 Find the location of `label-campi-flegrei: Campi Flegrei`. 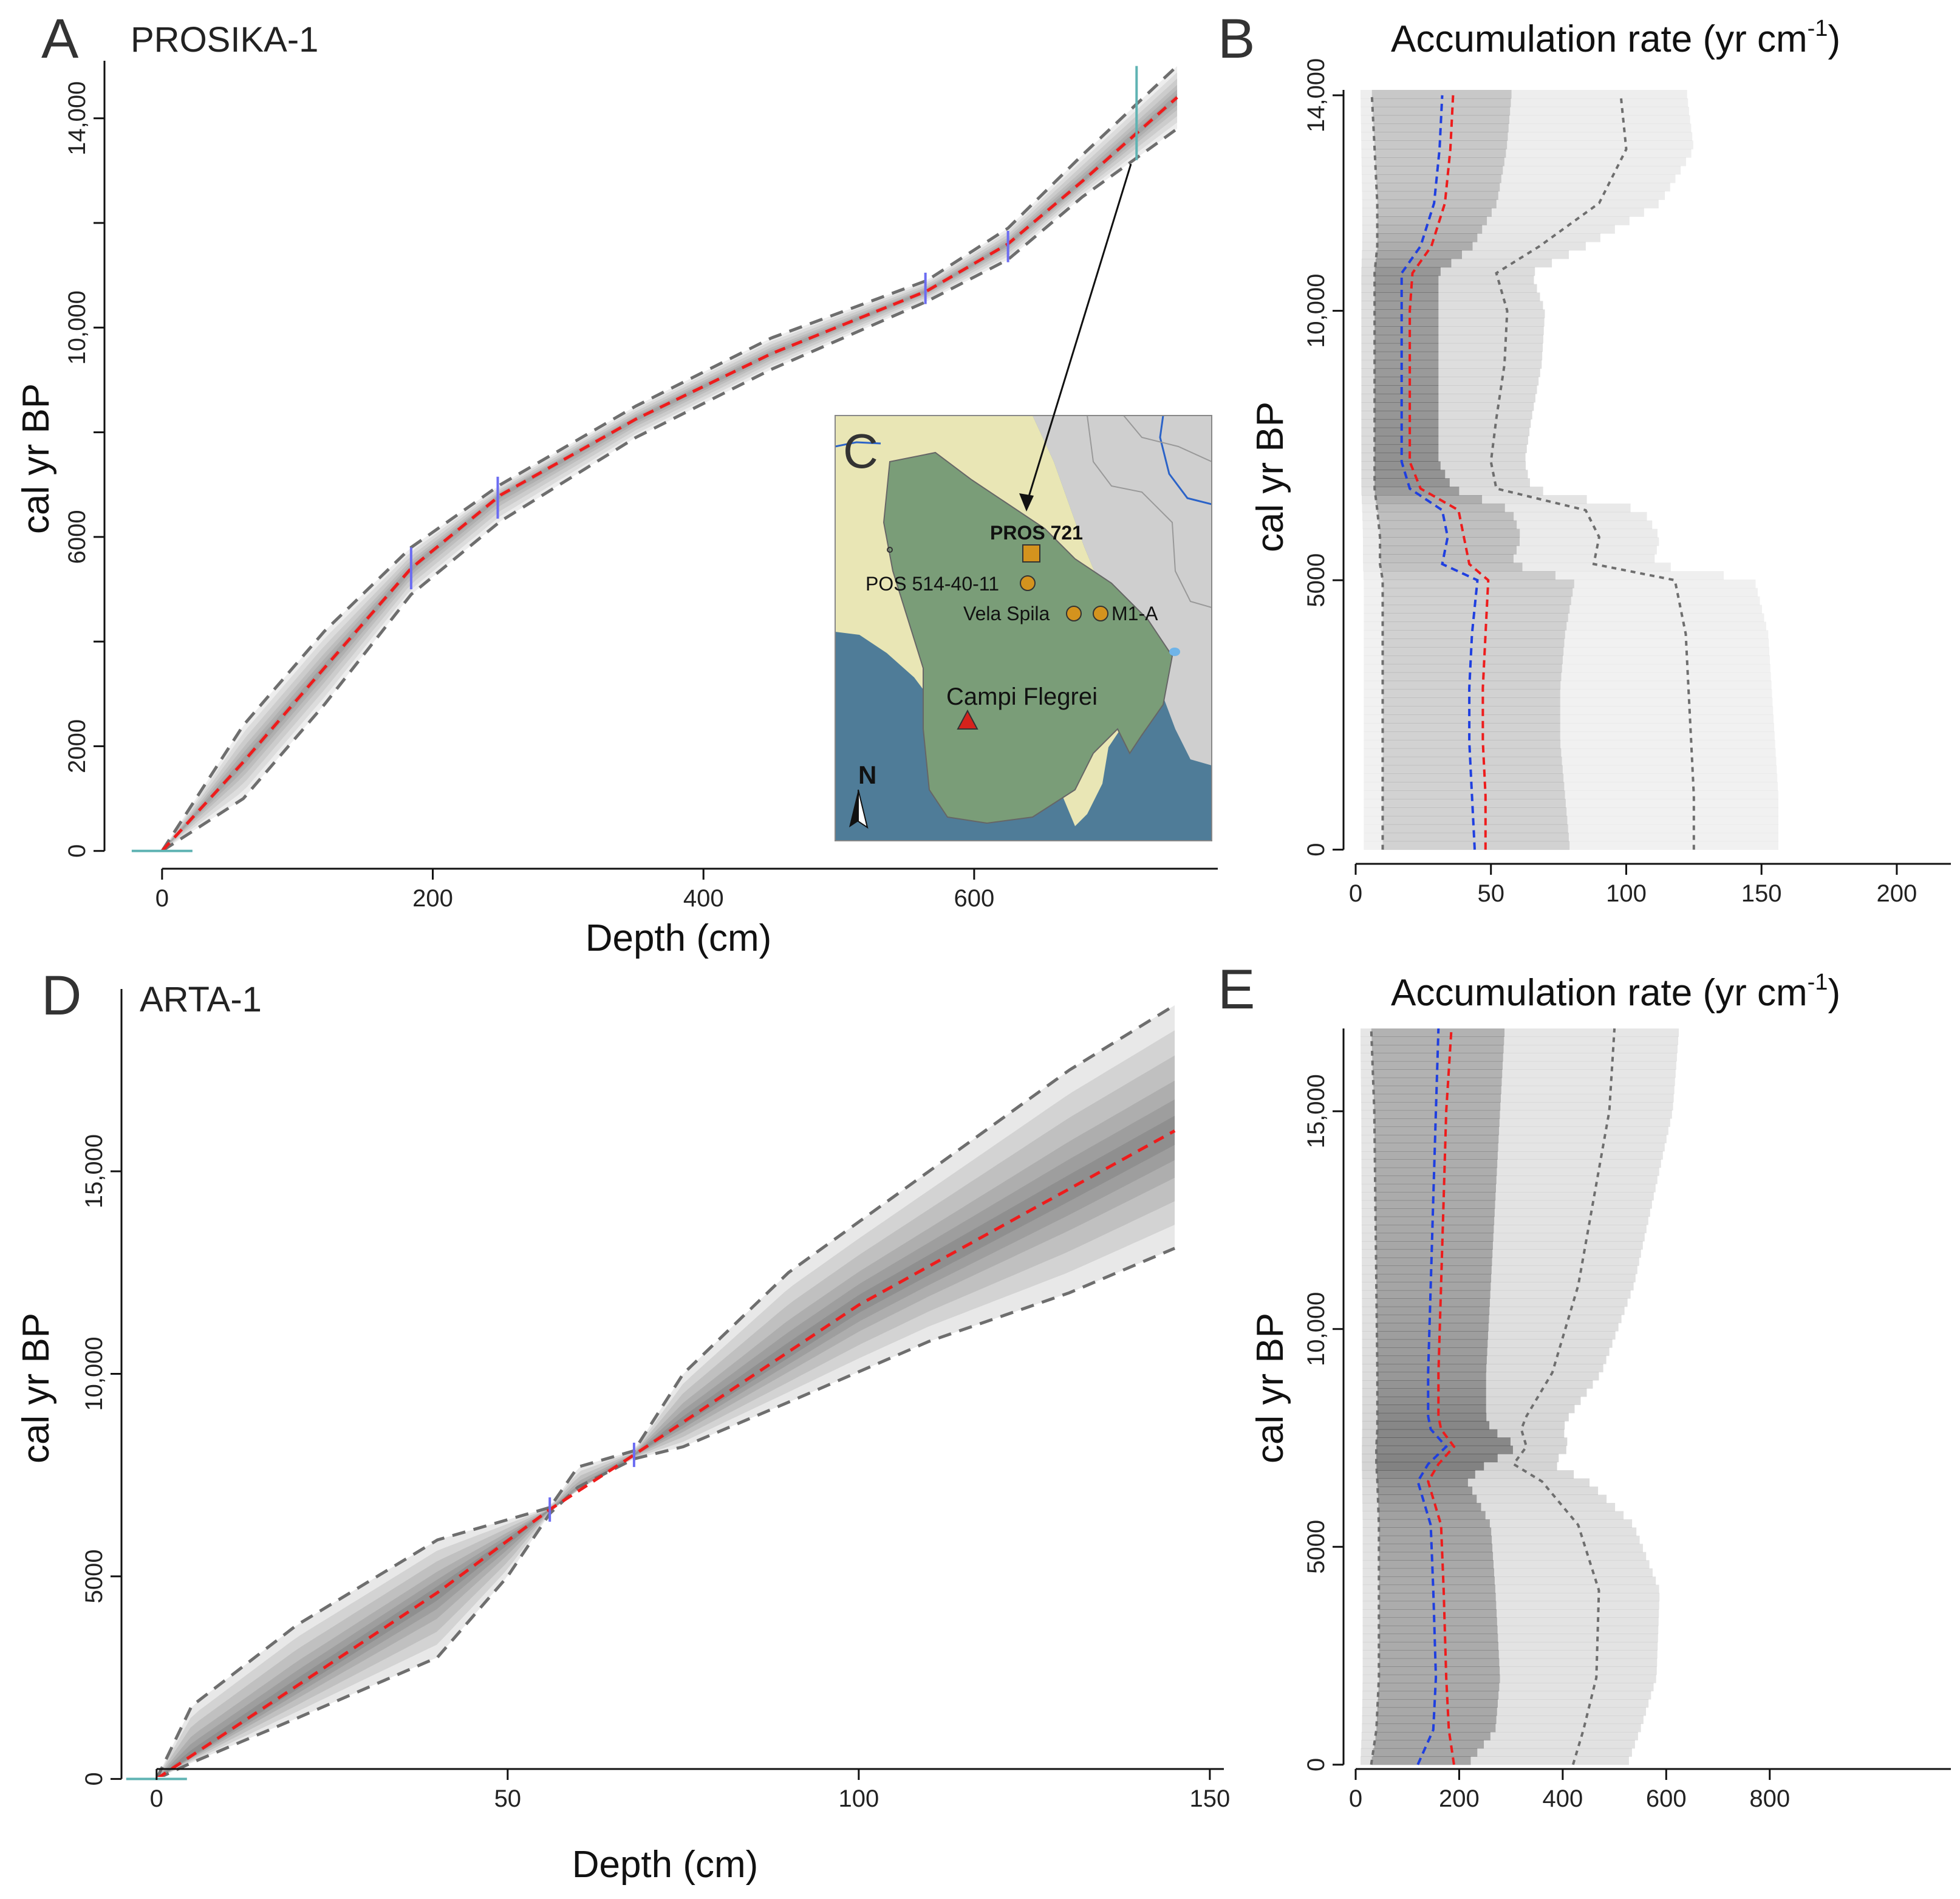

label-campi-flegrei: Campi Flegrei is located at coordinates (1022, 696).